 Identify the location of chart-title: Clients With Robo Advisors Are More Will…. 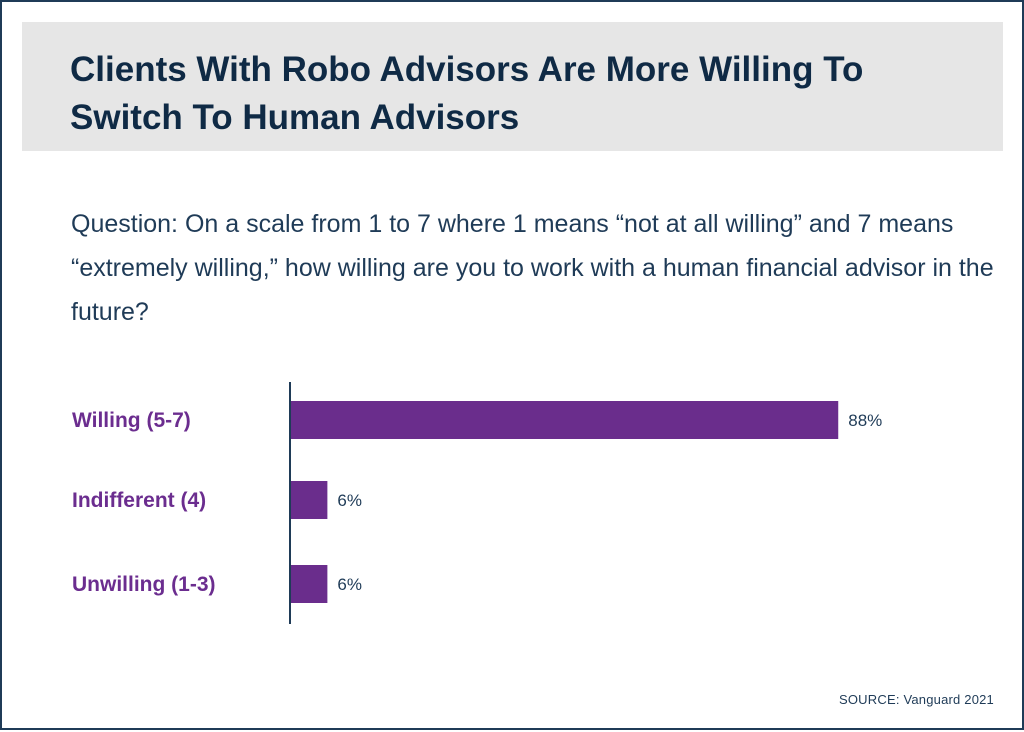
(467, 93).